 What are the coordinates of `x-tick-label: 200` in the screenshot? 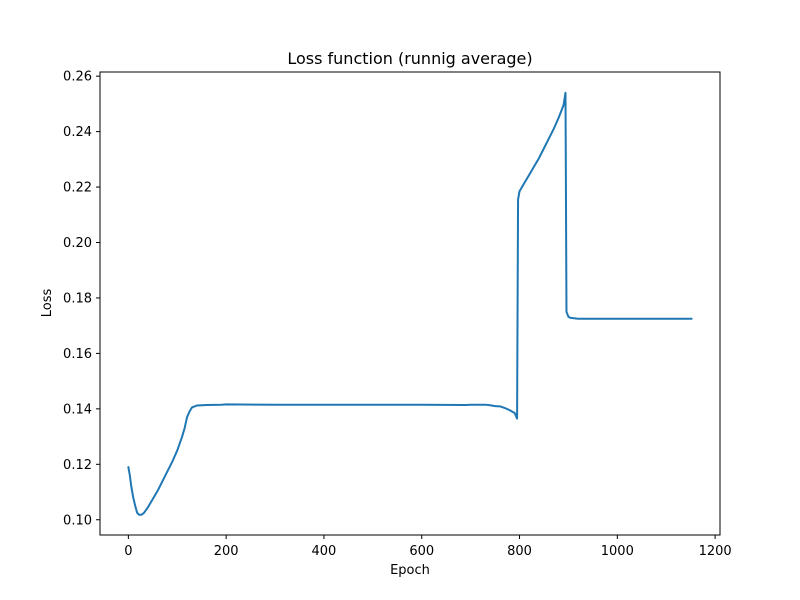 It's located at (226, 551).